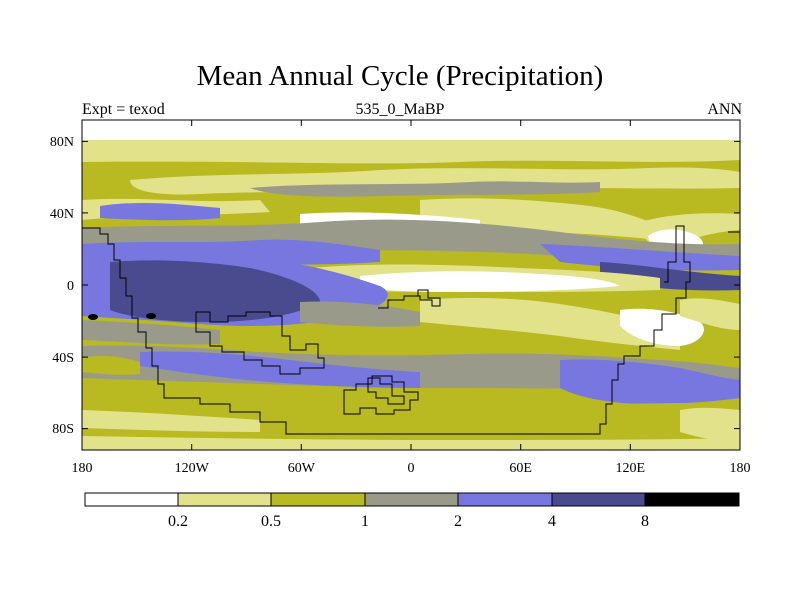  What do you see at coordinates (400, 109) in the screenshot?
I see `period-label: 535_0_MaBP` at bounding box center [400, 109].